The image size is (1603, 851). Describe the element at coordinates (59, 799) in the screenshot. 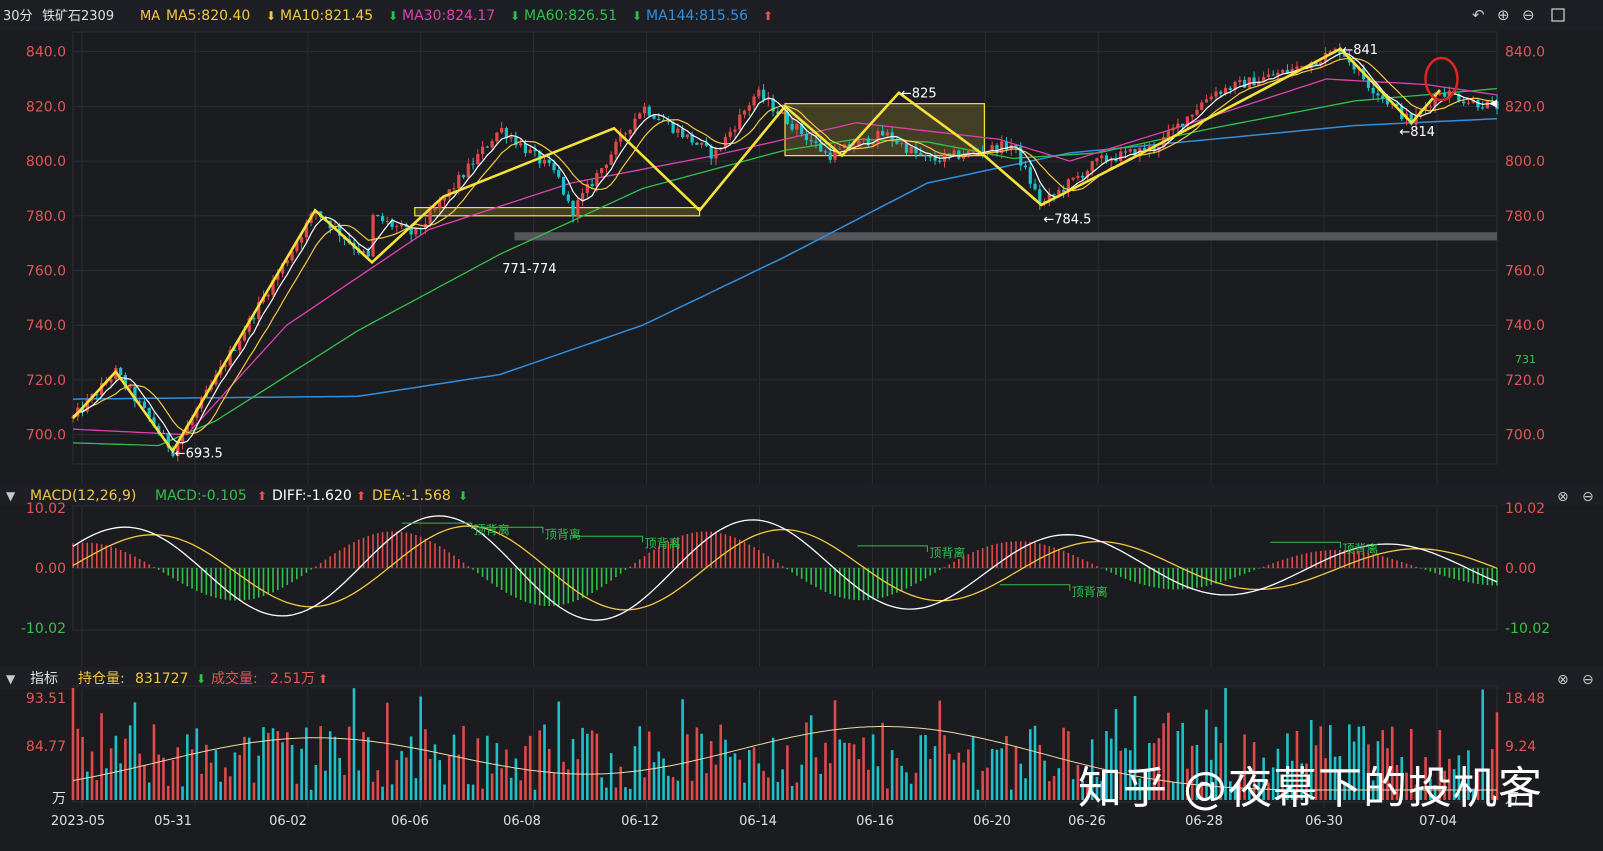

I see `volume-y-tick: 万` at that location.